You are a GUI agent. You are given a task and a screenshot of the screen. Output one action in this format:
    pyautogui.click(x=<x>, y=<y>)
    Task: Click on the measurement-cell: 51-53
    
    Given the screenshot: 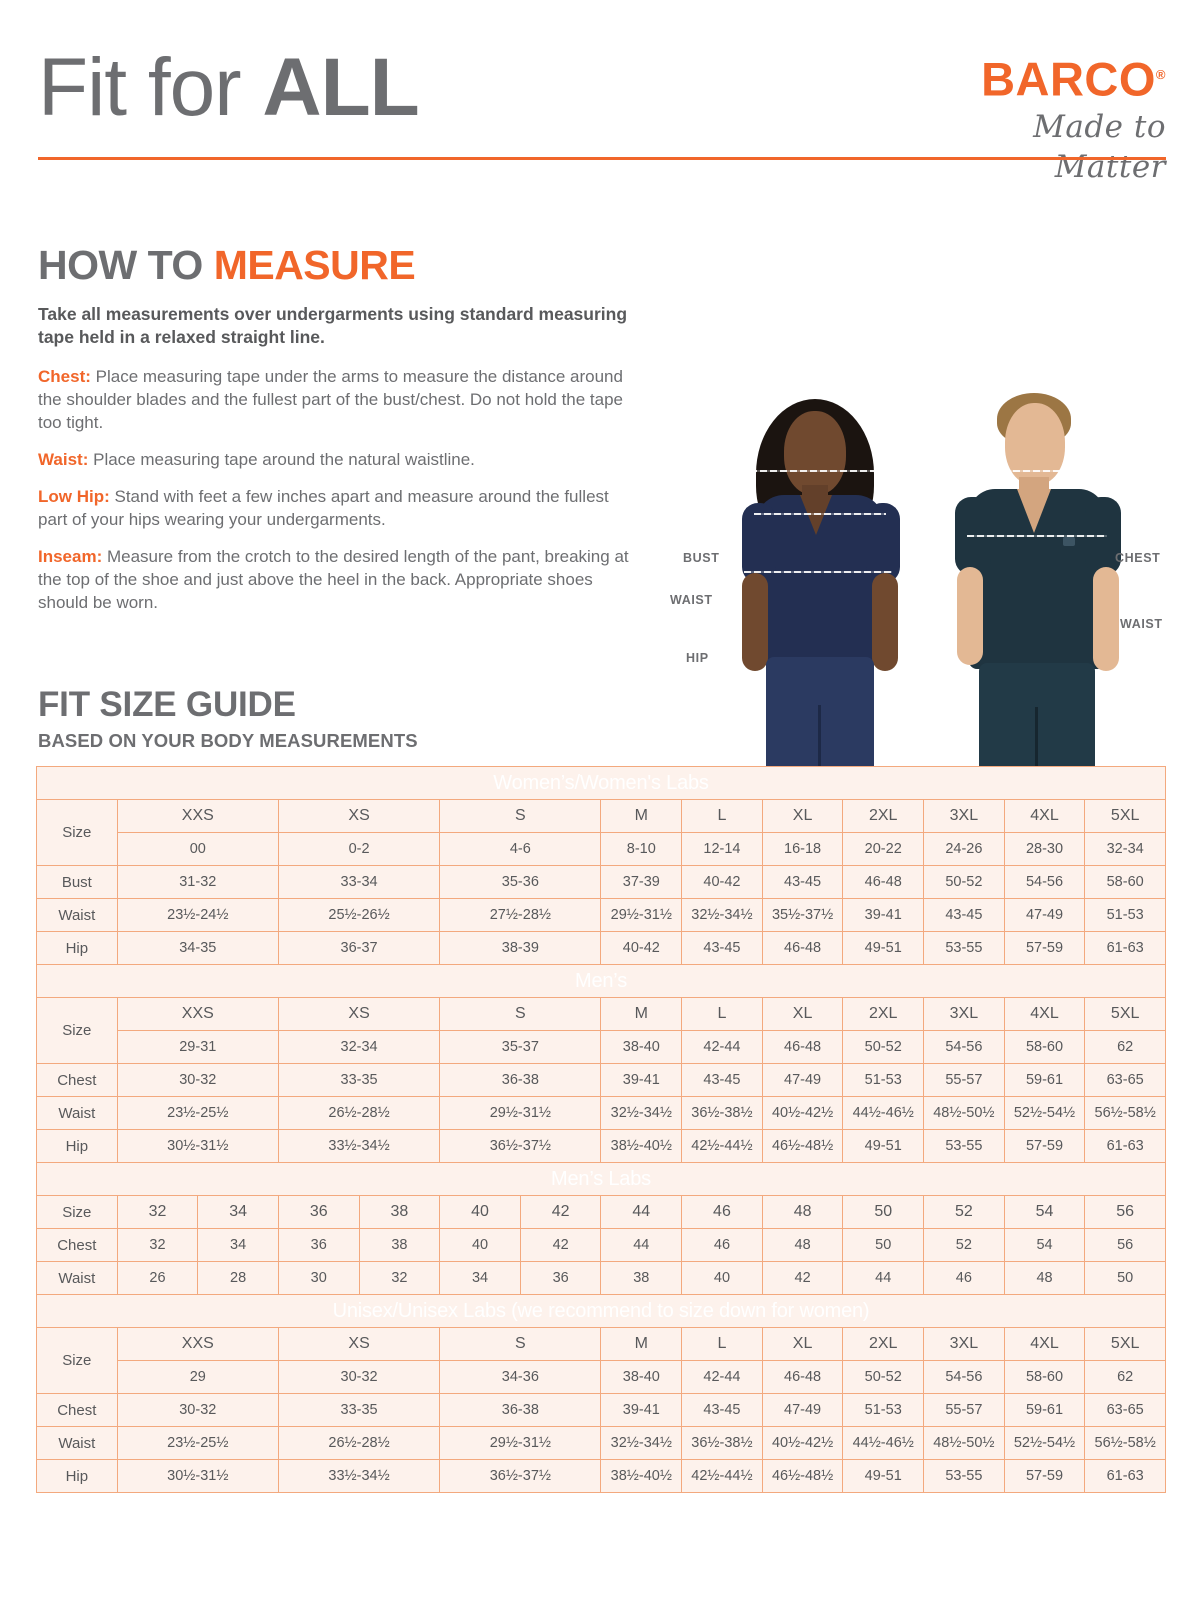 What is the action you would take?
    pyautogui.click(x=883, y=1080)
    